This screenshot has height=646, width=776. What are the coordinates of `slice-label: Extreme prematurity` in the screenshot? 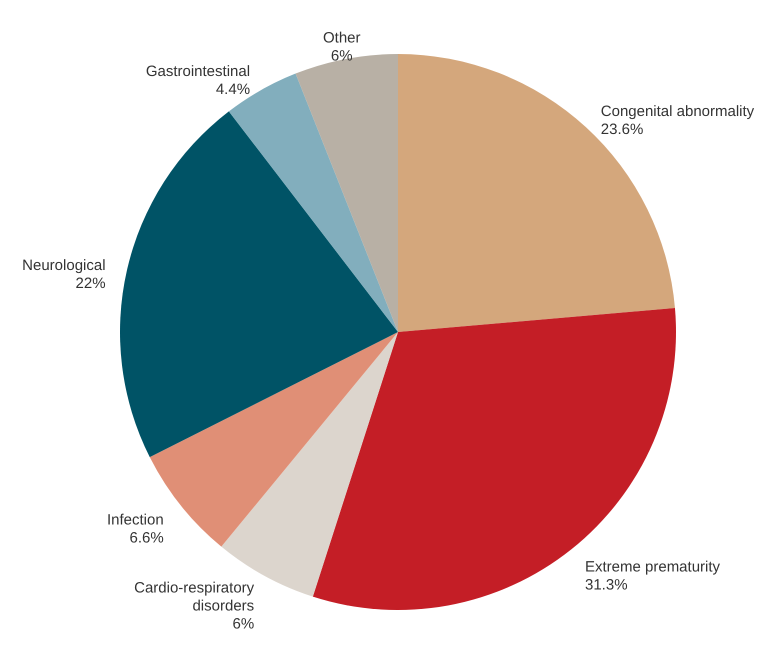 It's located at (652, 567).